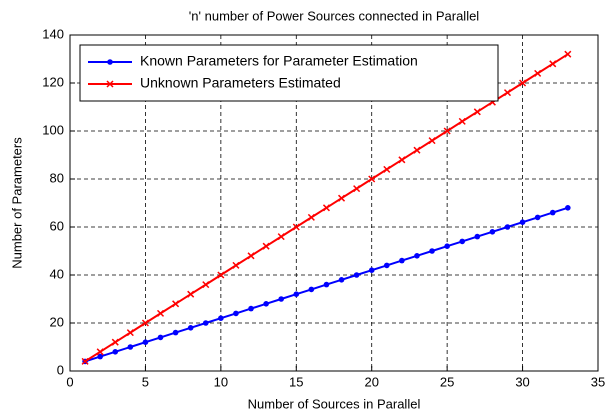  Describe the element at coordinates (57, 321) in the screenshot. I see `y-tick-label: 20` at that location.